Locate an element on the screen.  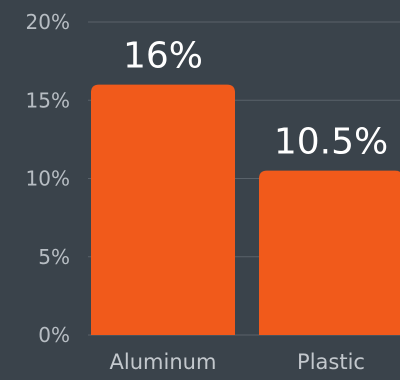
data-label: 10.5% is located at coordinates (331, 142).